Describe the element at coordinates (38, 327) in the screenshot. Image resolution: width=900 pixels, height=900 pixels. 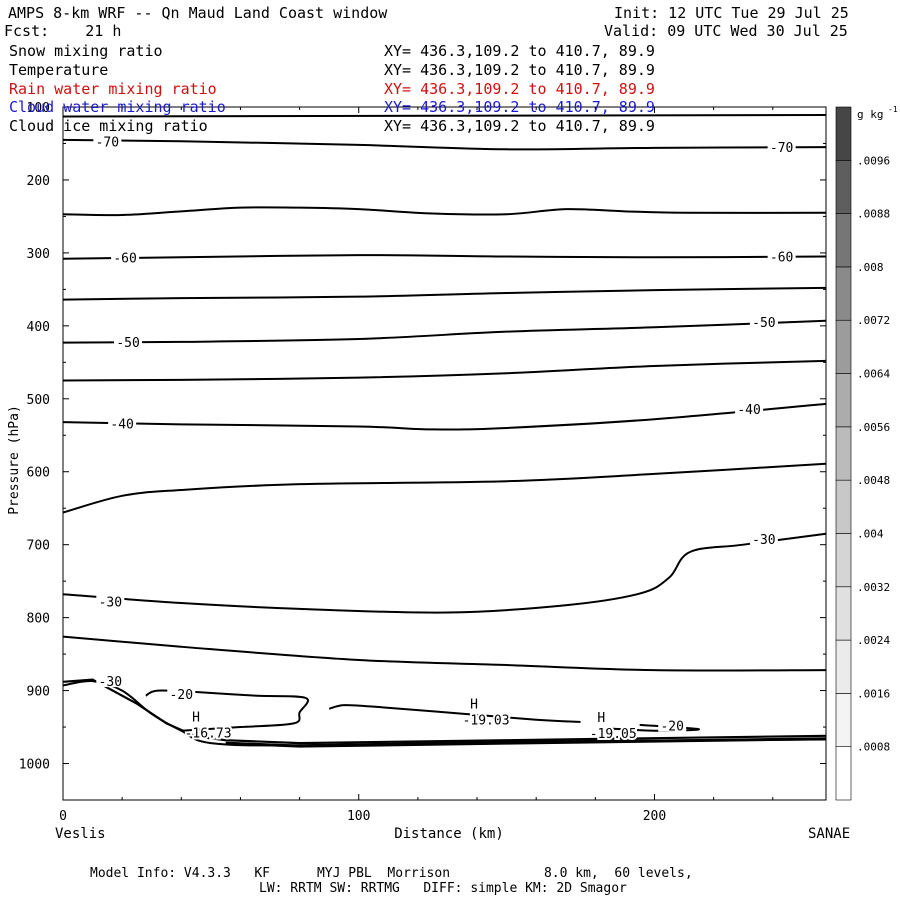
I see `y-tick-label: 400` at that location.